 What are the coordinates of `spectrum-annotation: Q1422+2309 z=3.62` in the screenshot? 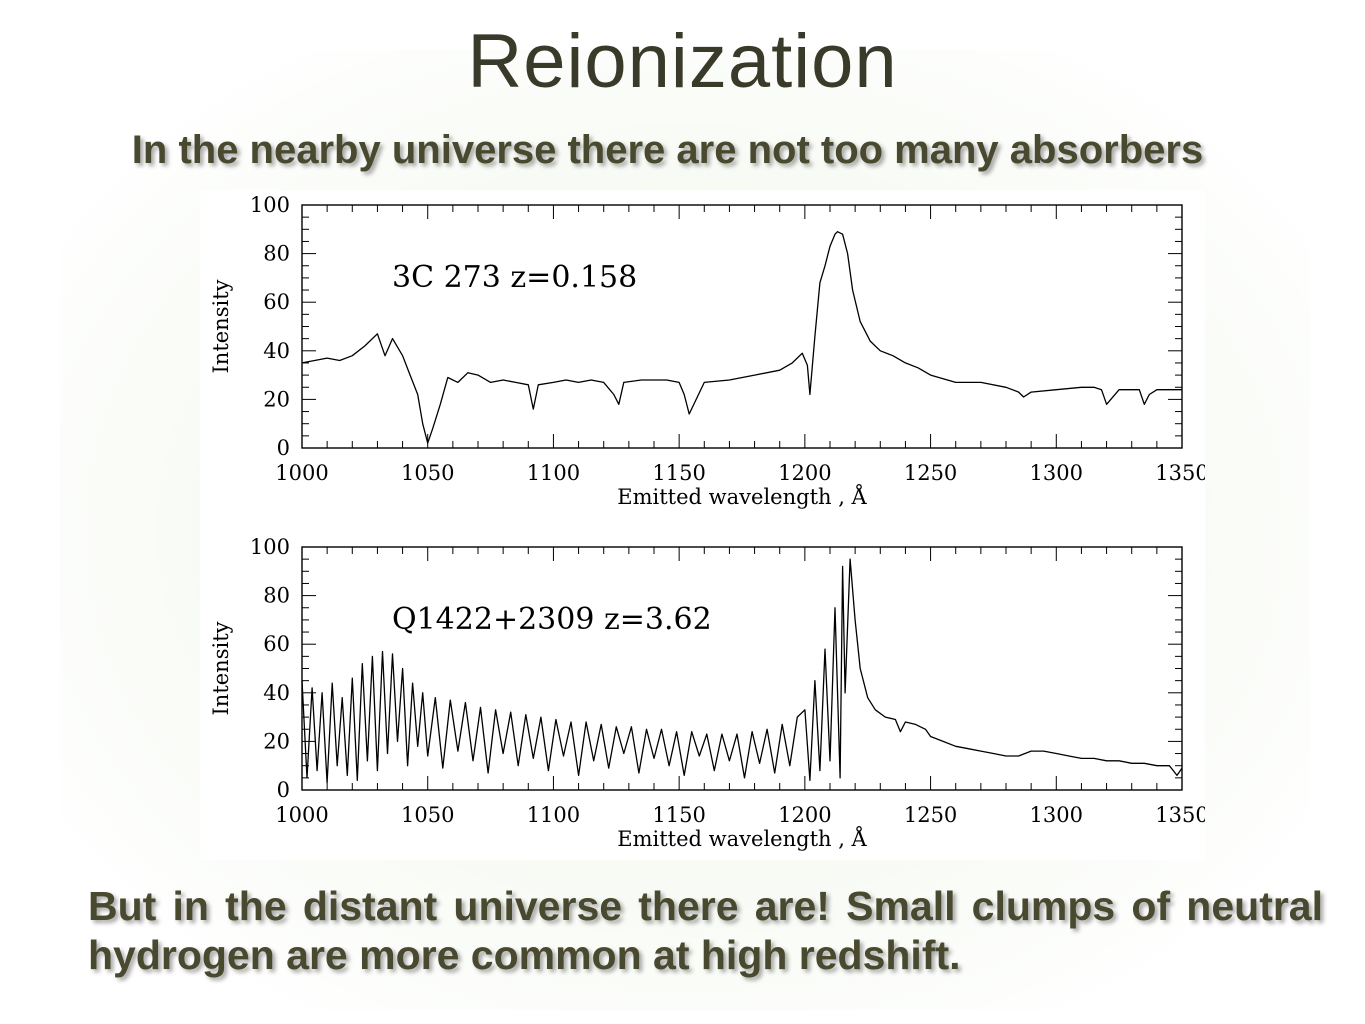 It's located at (552, 619).